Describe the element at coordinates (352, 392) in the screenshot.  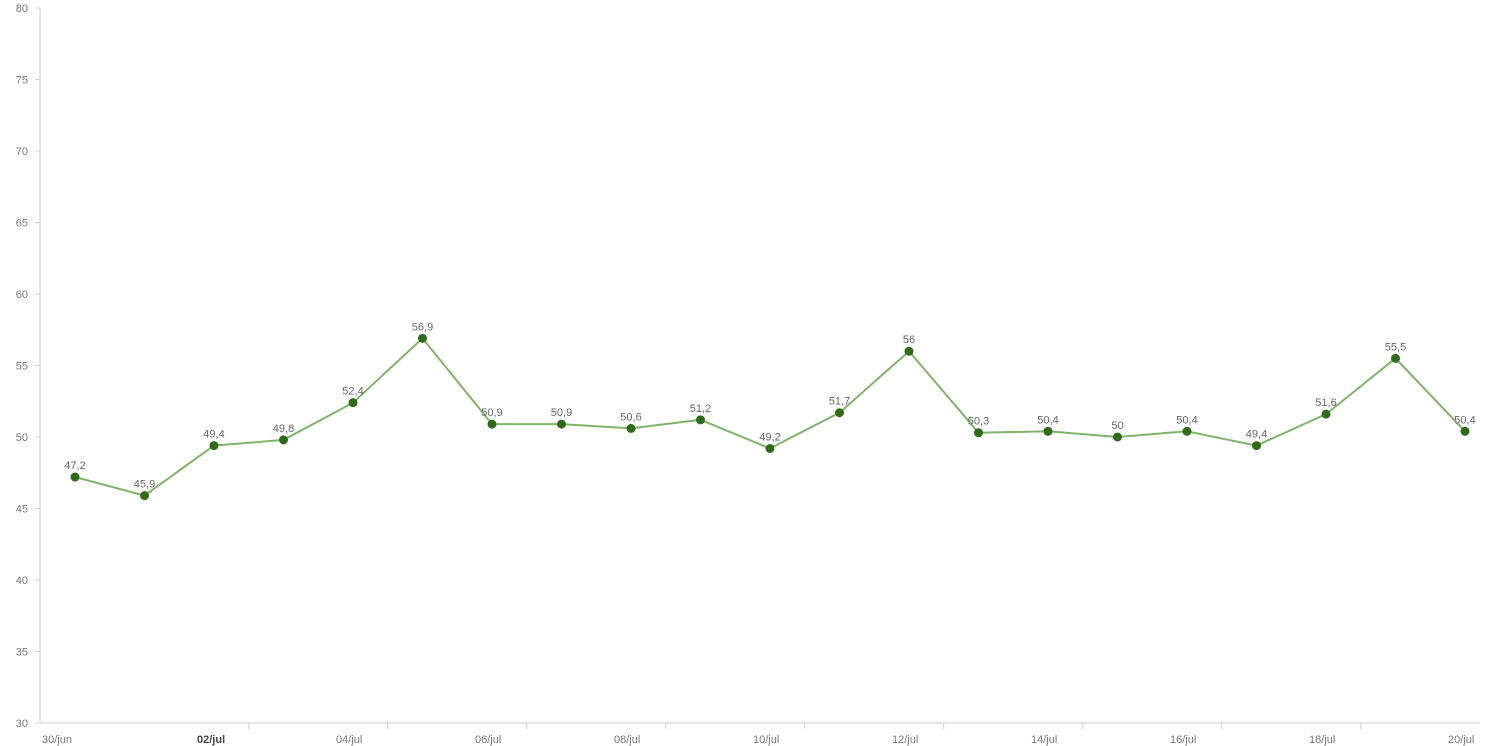
I see `data-label: 52,4` at that location.